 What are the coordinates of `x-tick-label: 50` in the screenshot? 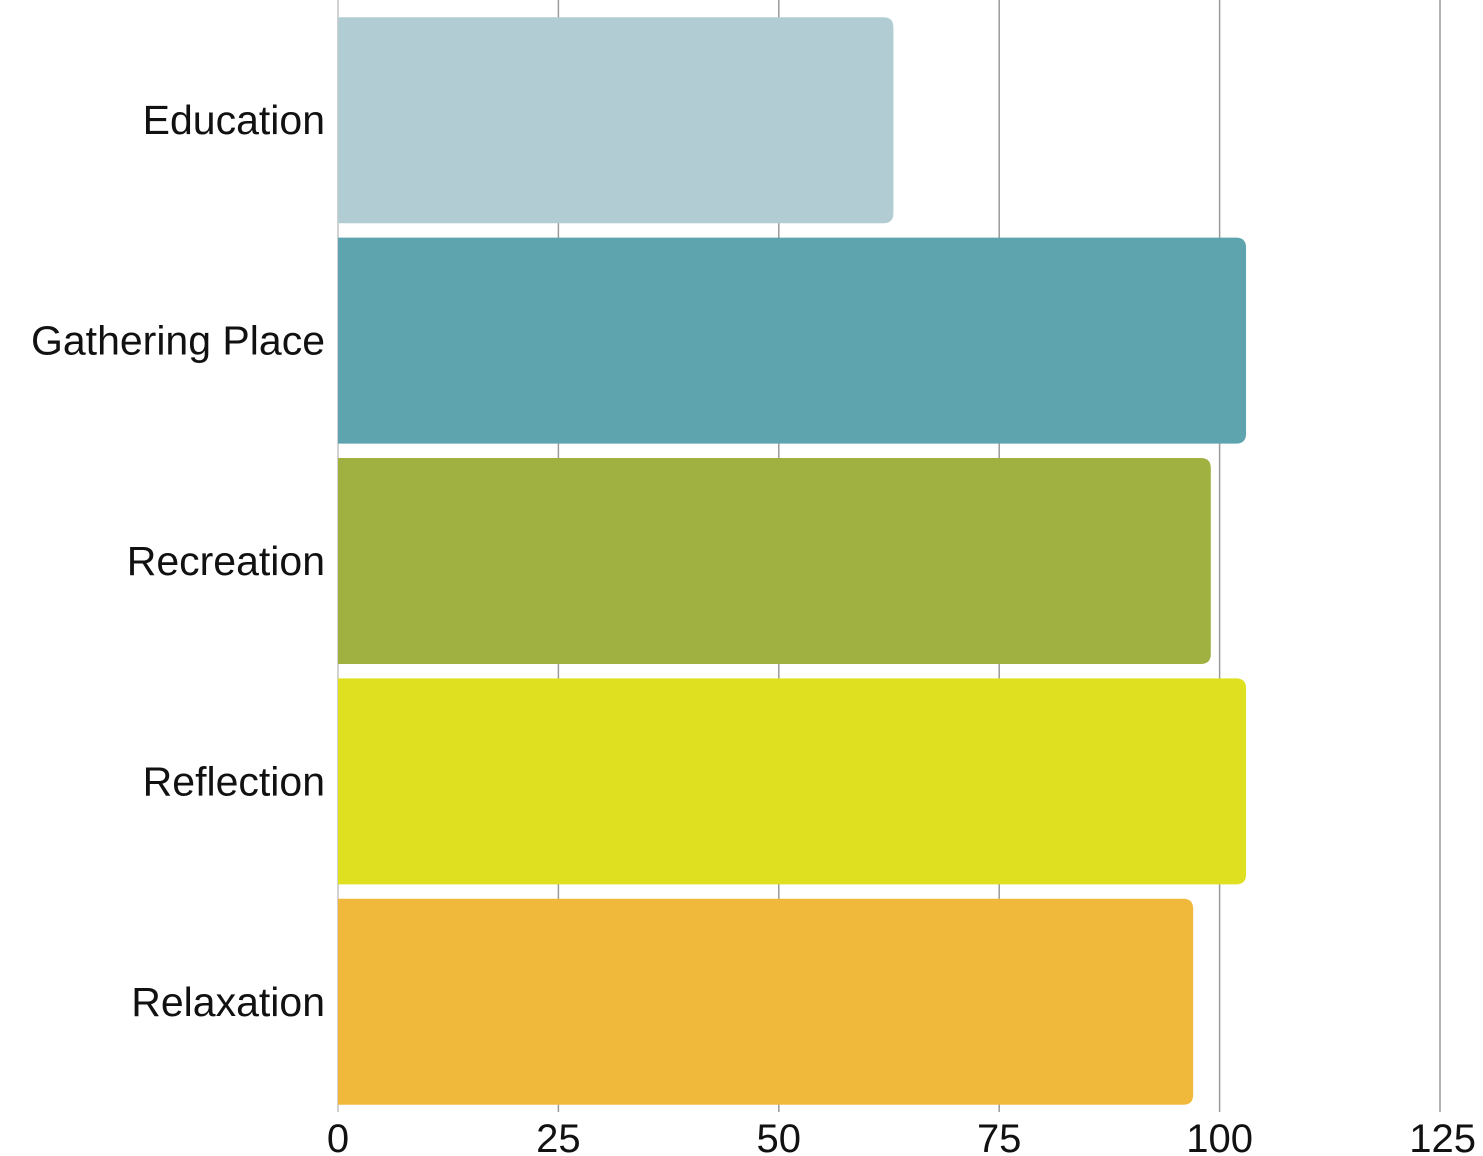 It's located at (779, 1136).